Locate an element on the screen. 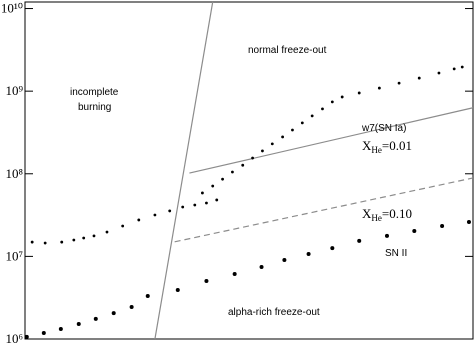  annotation: XHe=0.10 is located at coordinates (387, 214).